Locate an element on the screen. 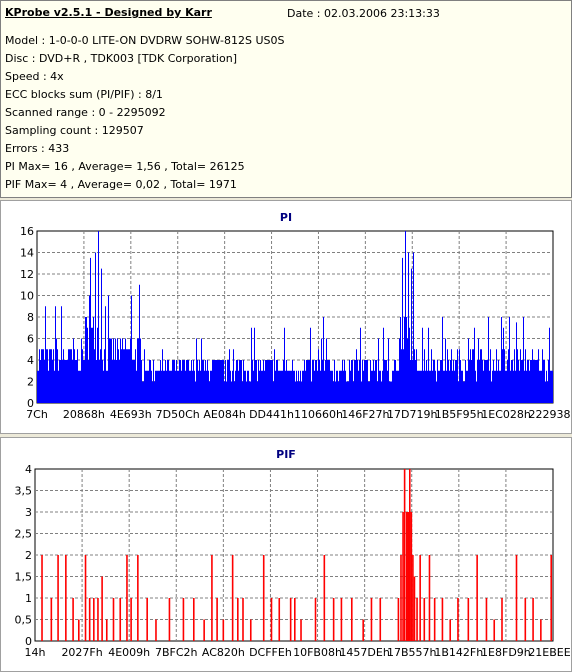  pif-x-tick-label: 10FB08h is located at coordinates (317, 652).